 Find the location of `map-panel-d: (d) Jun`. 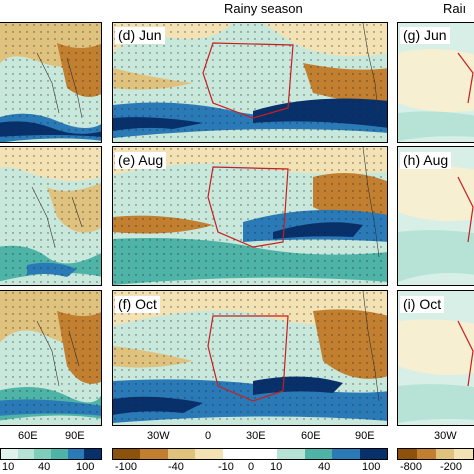

map-panel-d: (d) Jun is located at coordinates (250, 82).